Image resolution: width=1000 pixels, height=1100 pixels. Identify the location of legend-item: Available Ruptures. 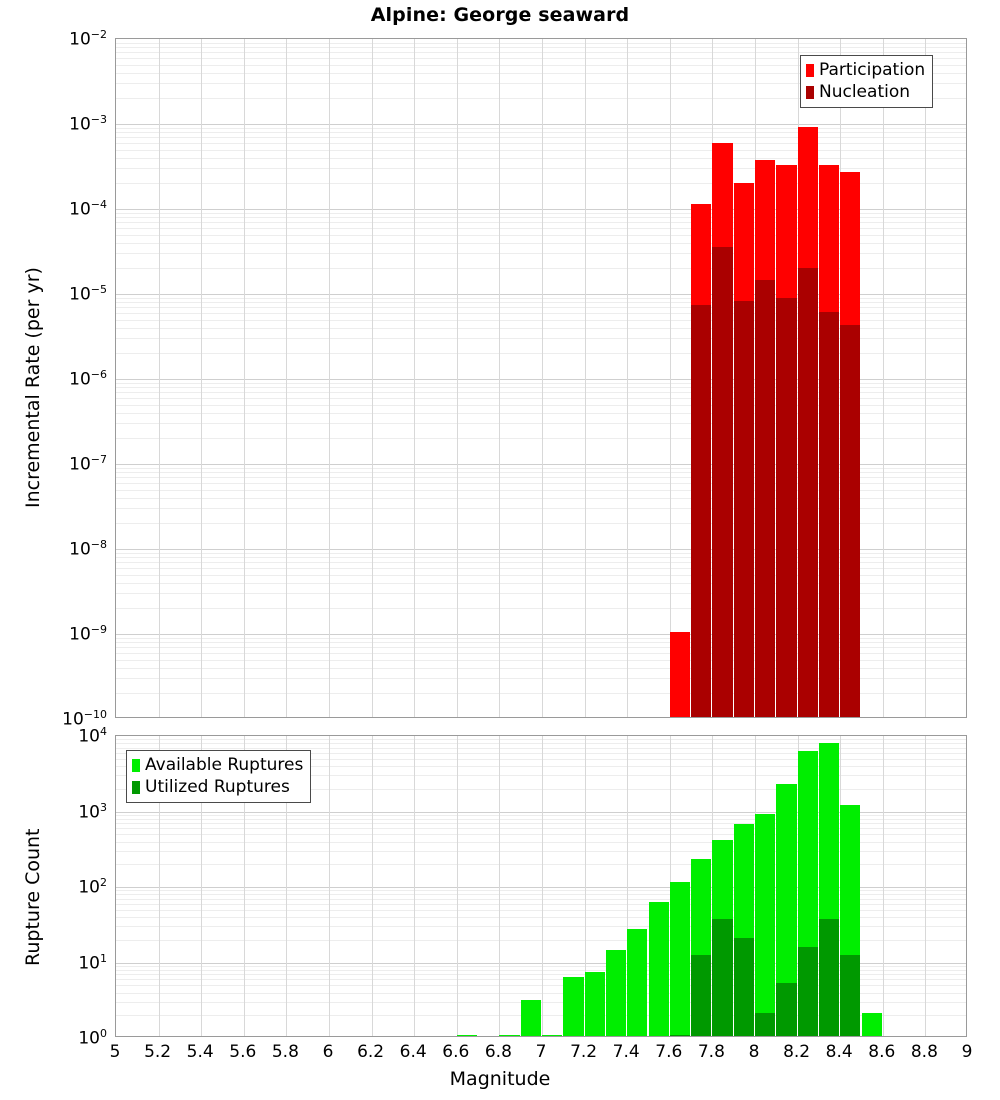
(217, 765).